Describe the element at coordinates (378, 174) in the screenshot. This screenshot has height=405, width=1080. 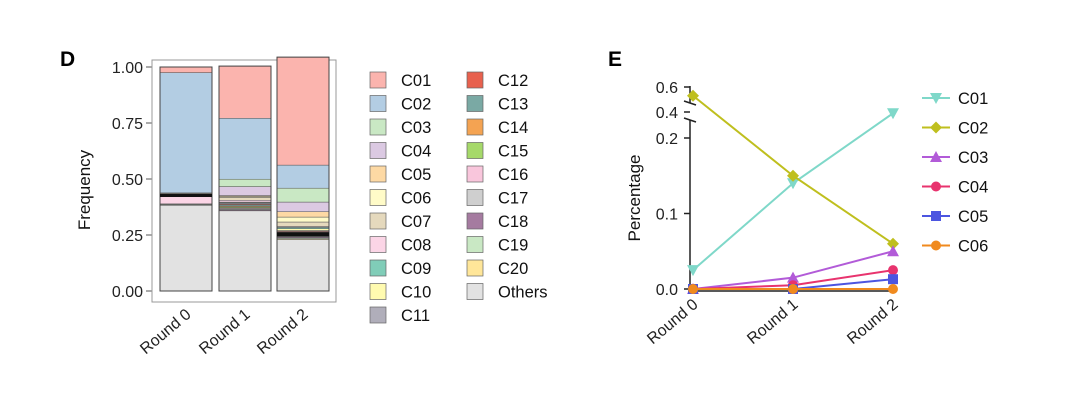
I see `legend-swatch-c05` at that location.